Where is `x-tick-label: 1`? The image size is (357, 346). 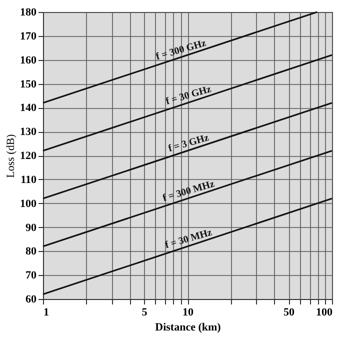 x-tick-label: 1 is located at coordinates (46, 312).